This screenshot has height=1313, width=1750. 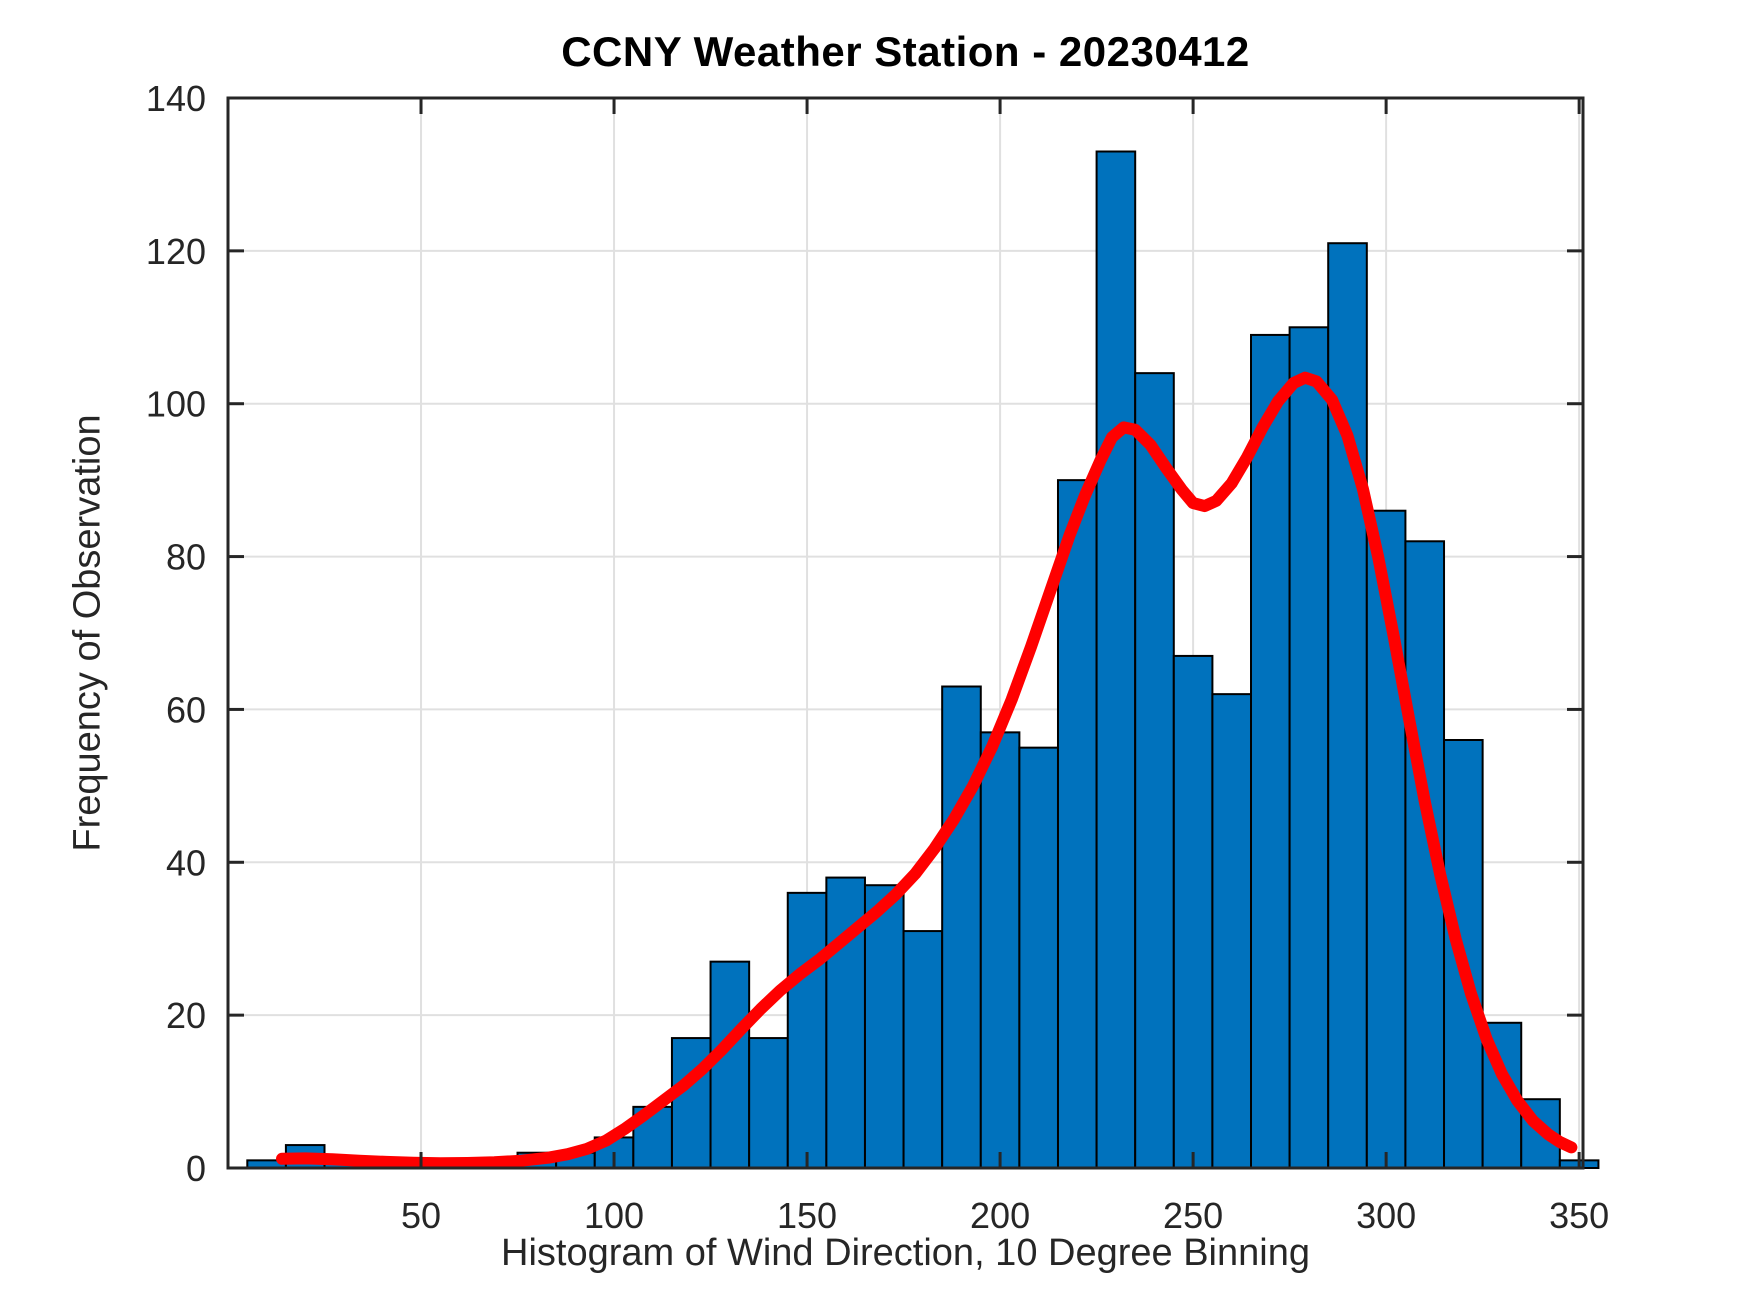 I want to click on x-tick-label: 350, so click(x=1579, y=1215).